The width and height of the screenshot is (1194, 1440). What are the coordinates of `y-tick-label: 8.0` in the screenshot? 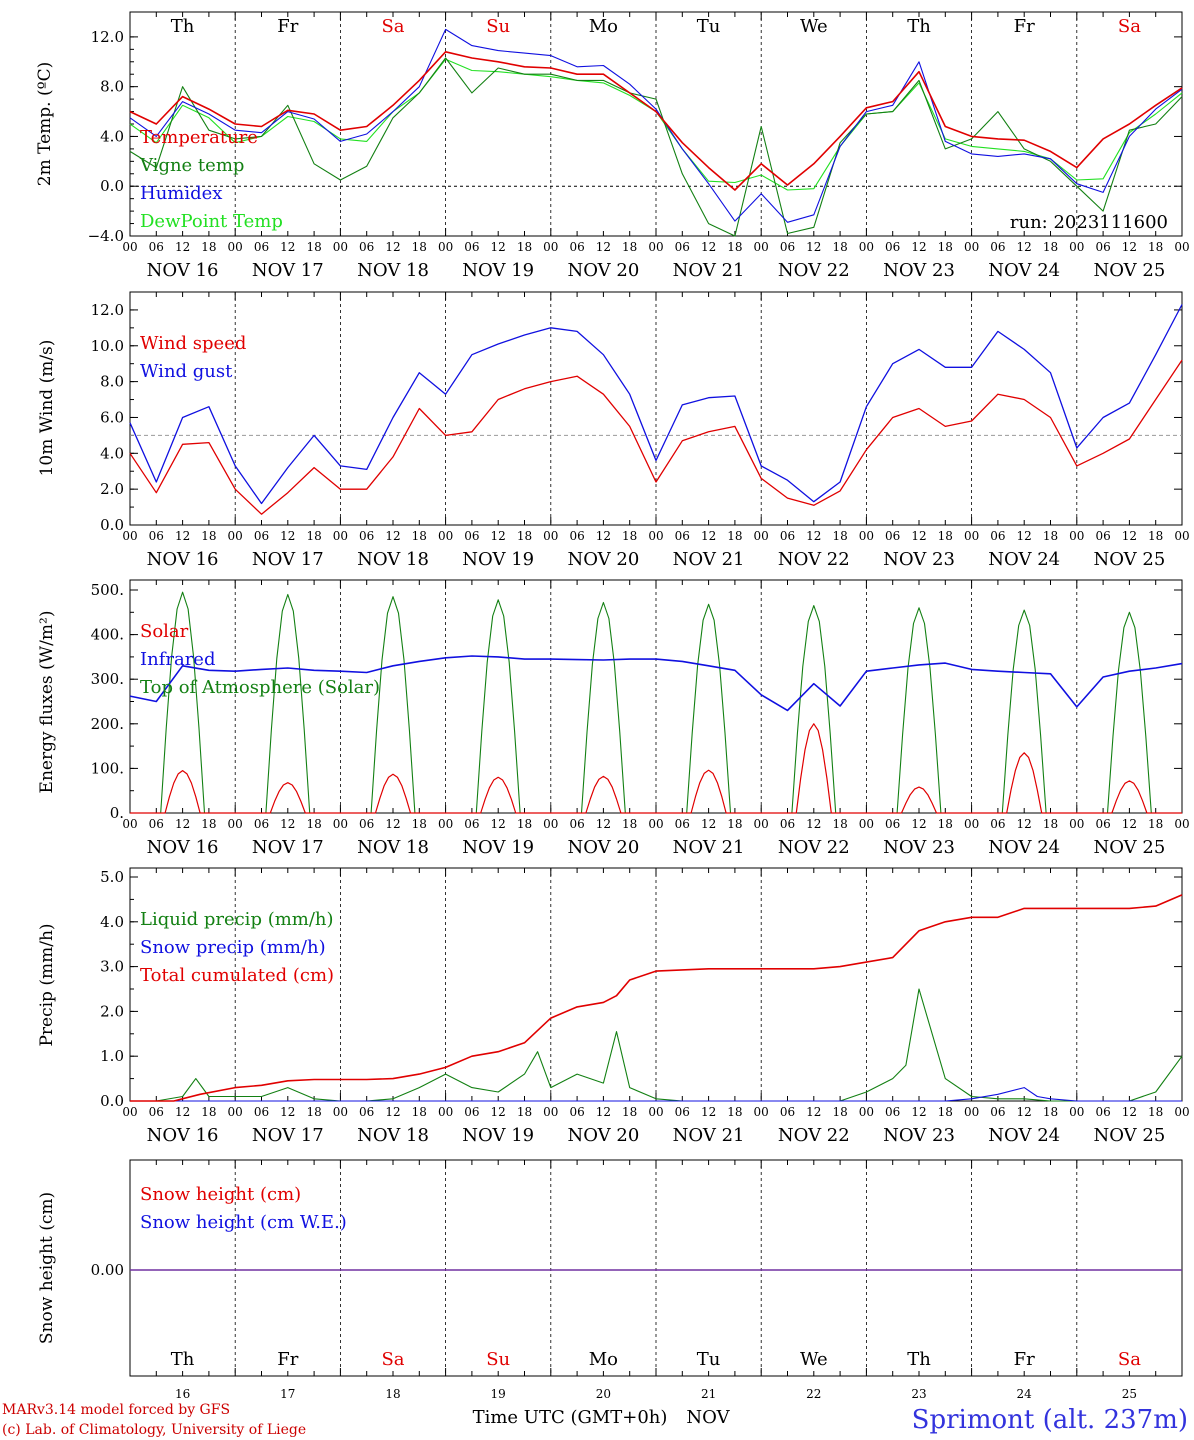 It's located at (112, 382).